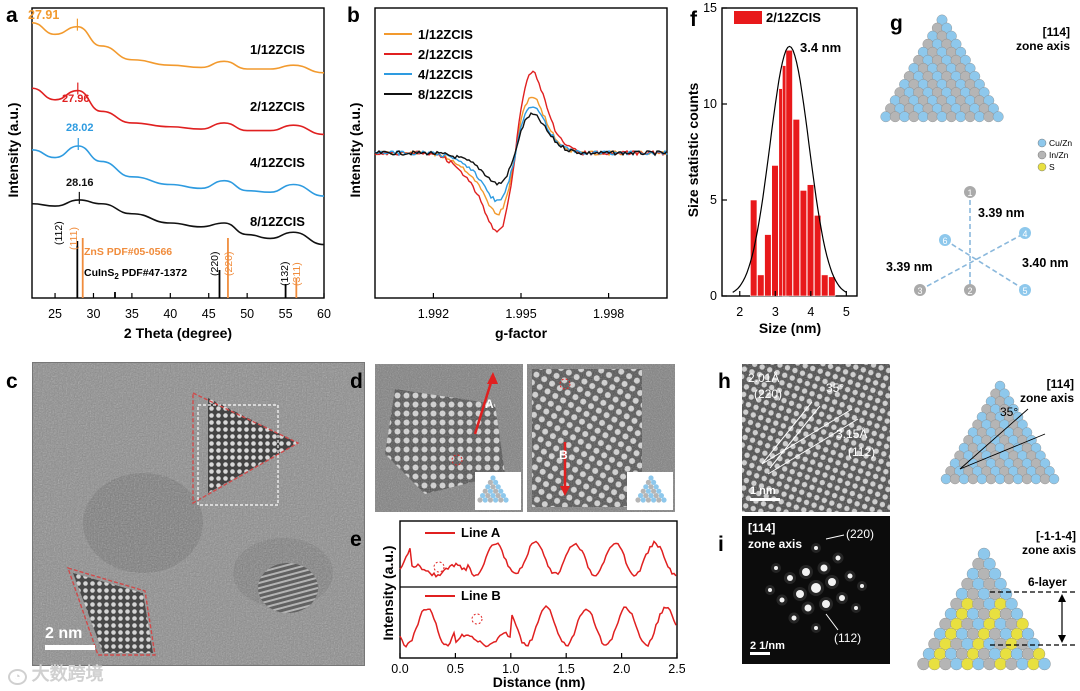 The image size is (1080, 691). Describe the element at coordinates (944, 241) in the screenshot. I see `node-6-label: 6` at that location.